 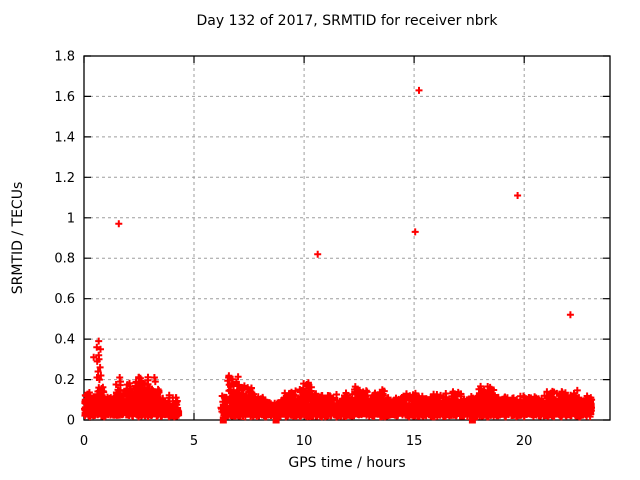 I want to click on x-tick-label: 5, so click(x=194, y=441).